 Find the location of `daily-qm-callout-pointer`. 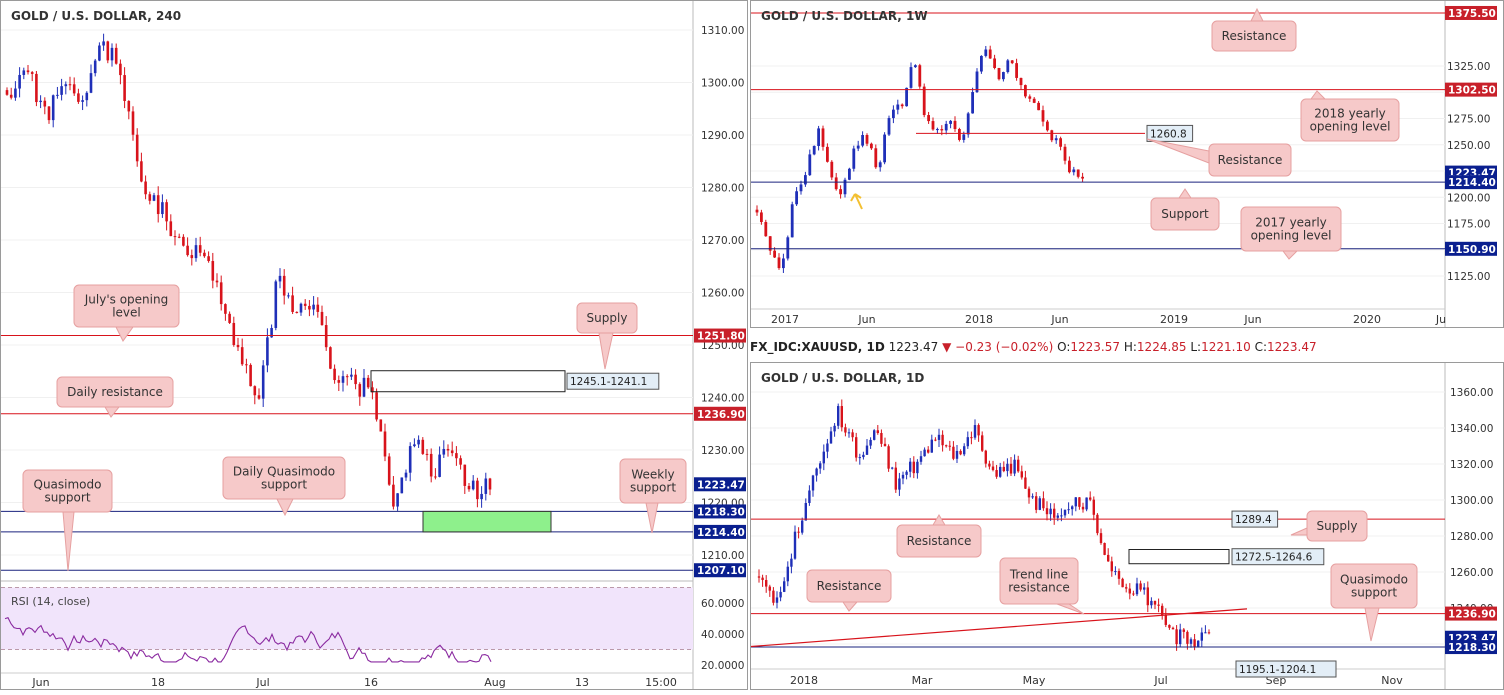

daily-qm-callout-pointer is located at coordinates (285, 507).